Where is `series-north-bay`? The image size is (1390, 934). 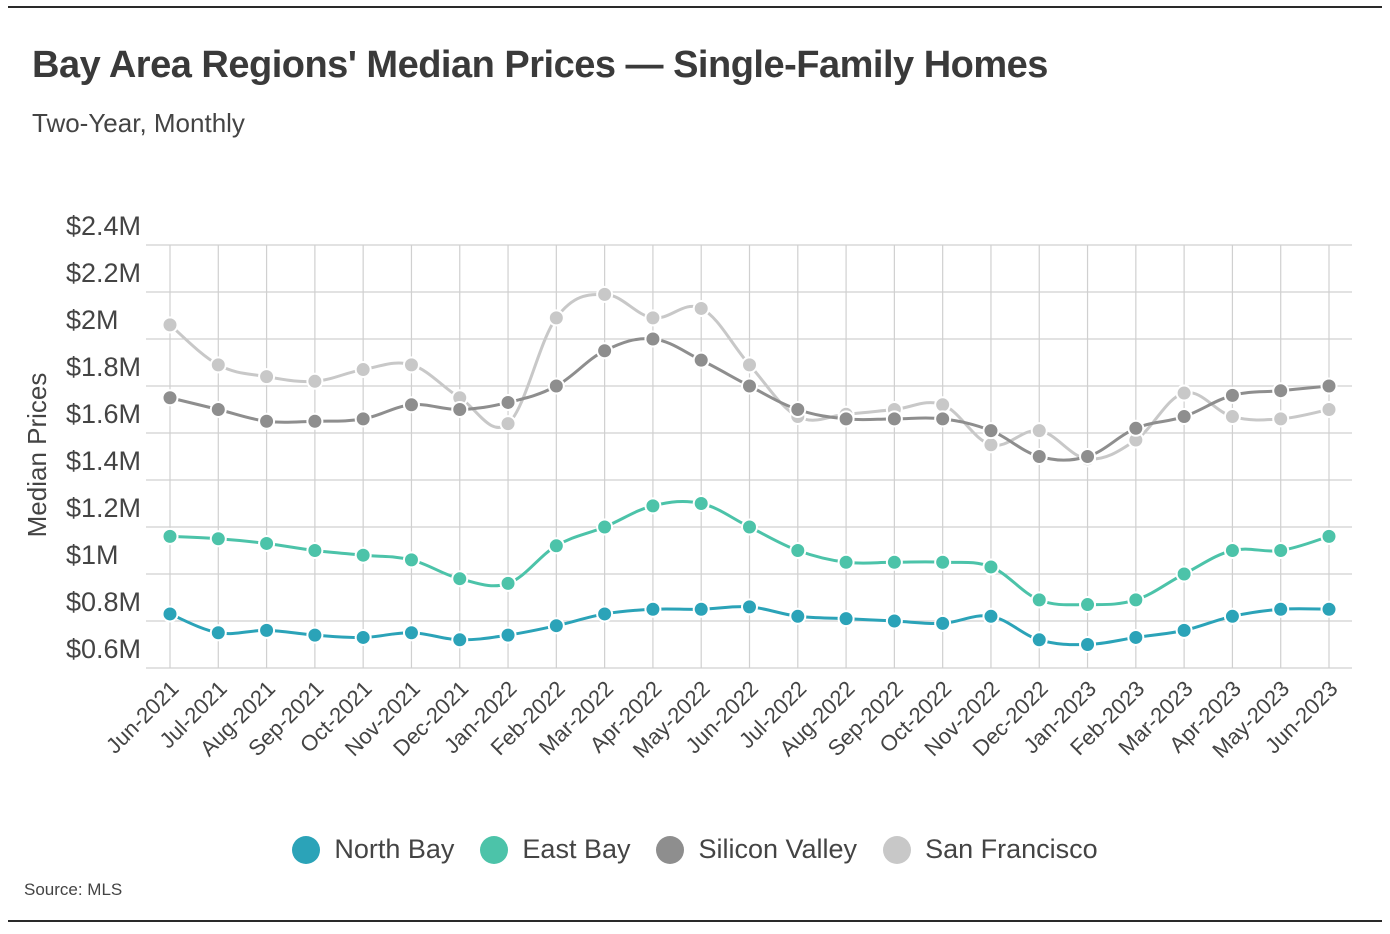
series-north-bay is located at coordinates (749, 625).